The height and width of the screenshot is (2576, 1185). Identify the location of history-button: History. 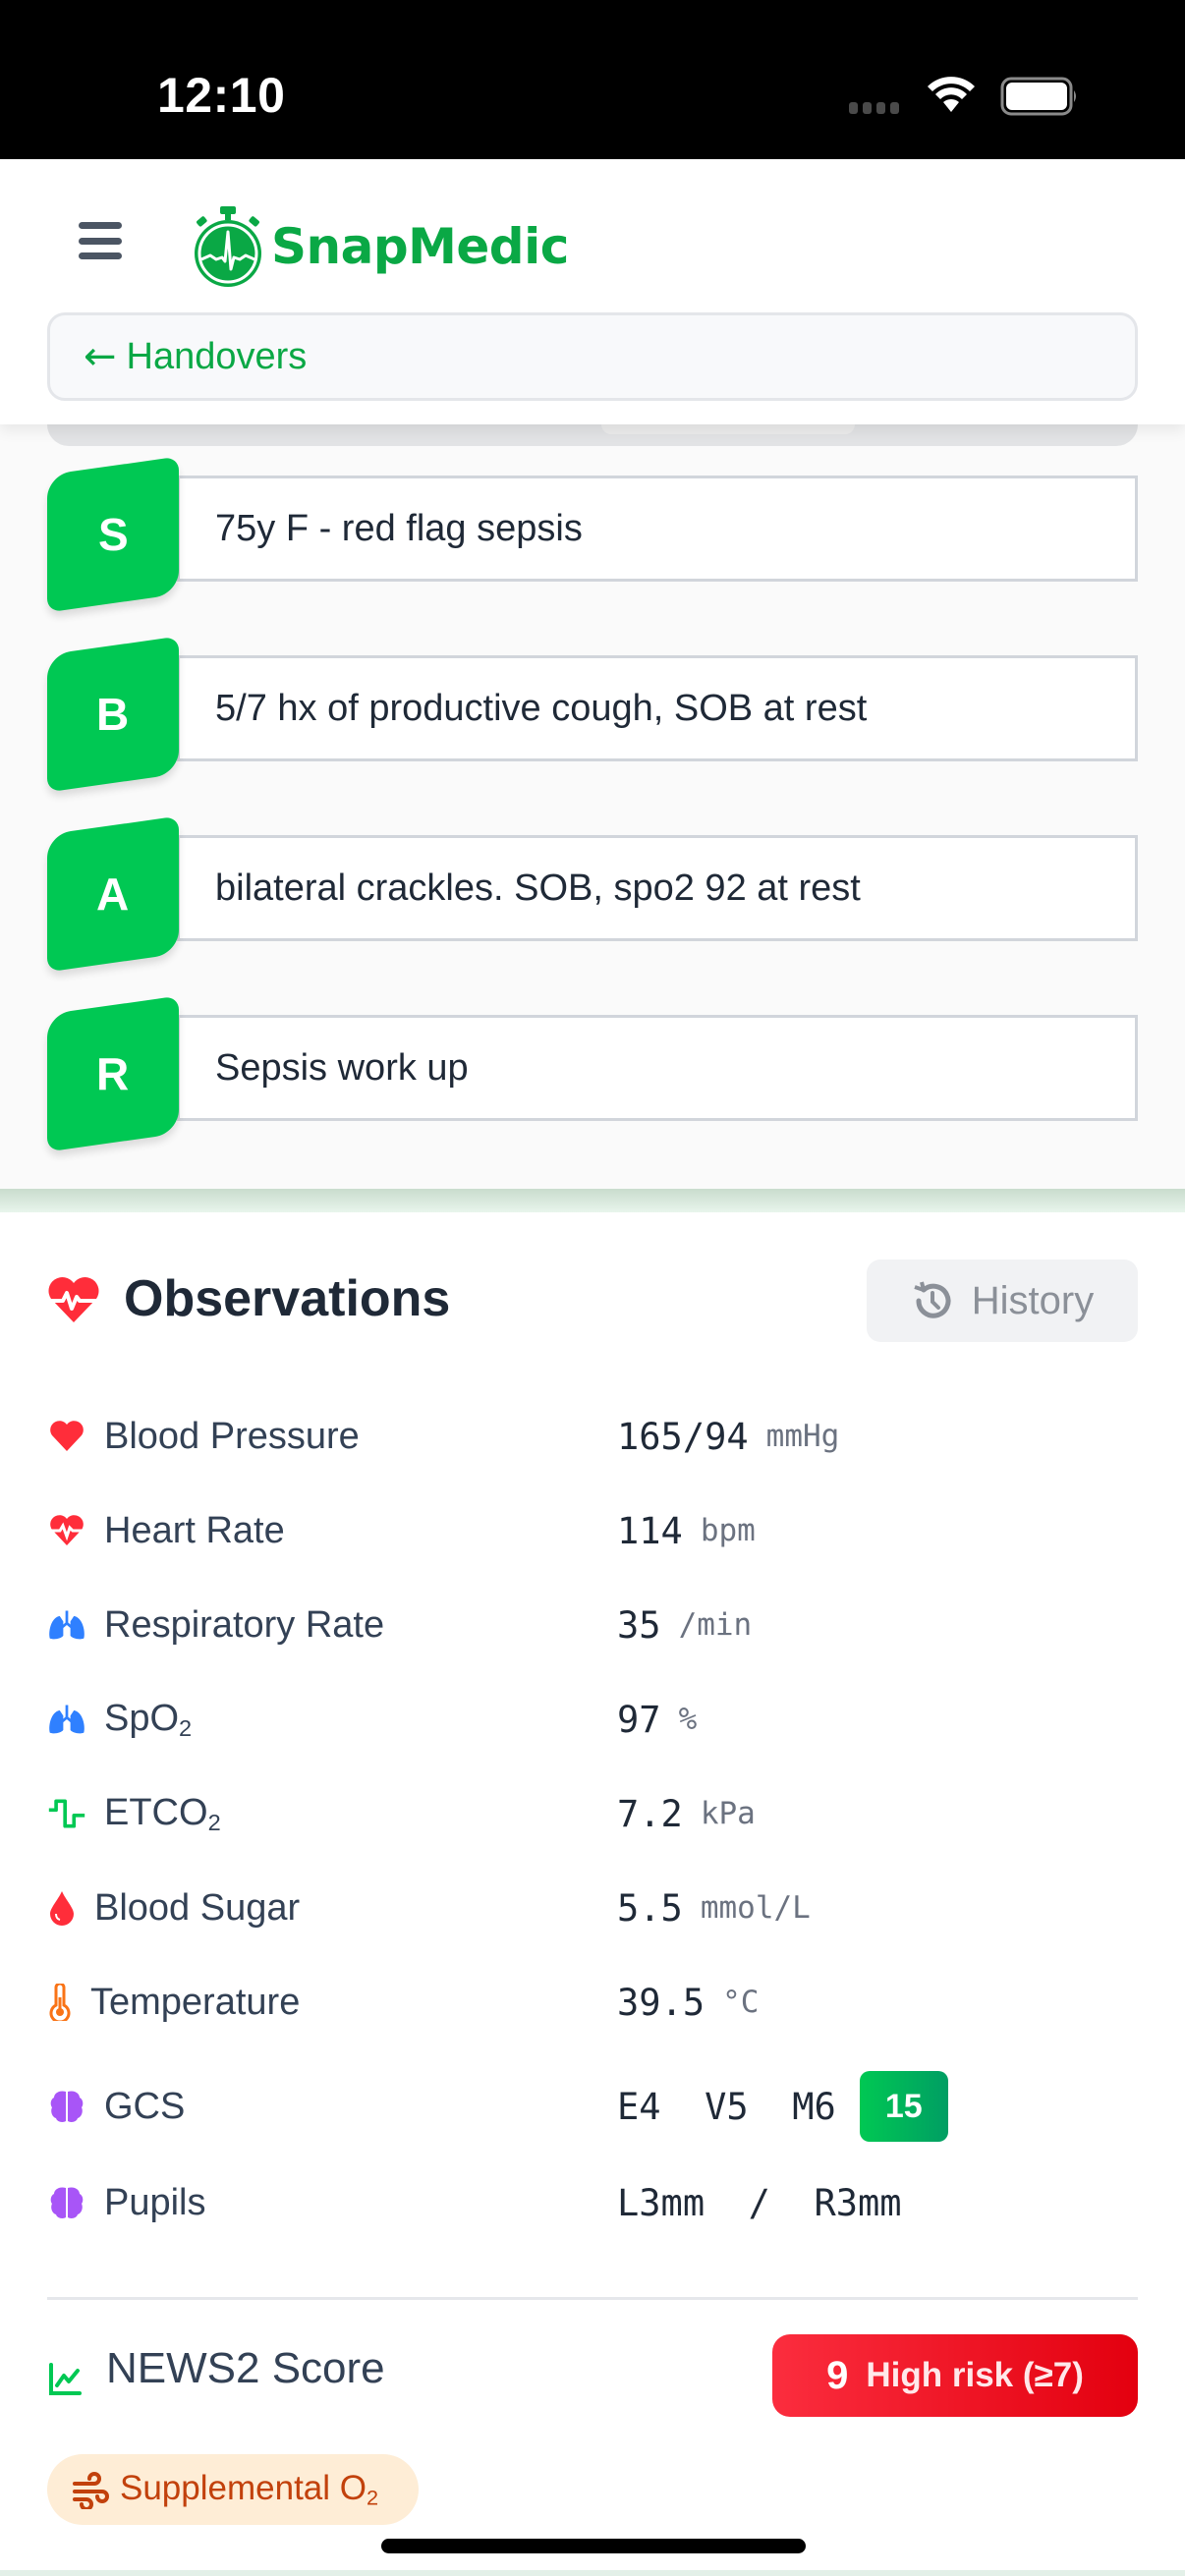
(1003, 1301).